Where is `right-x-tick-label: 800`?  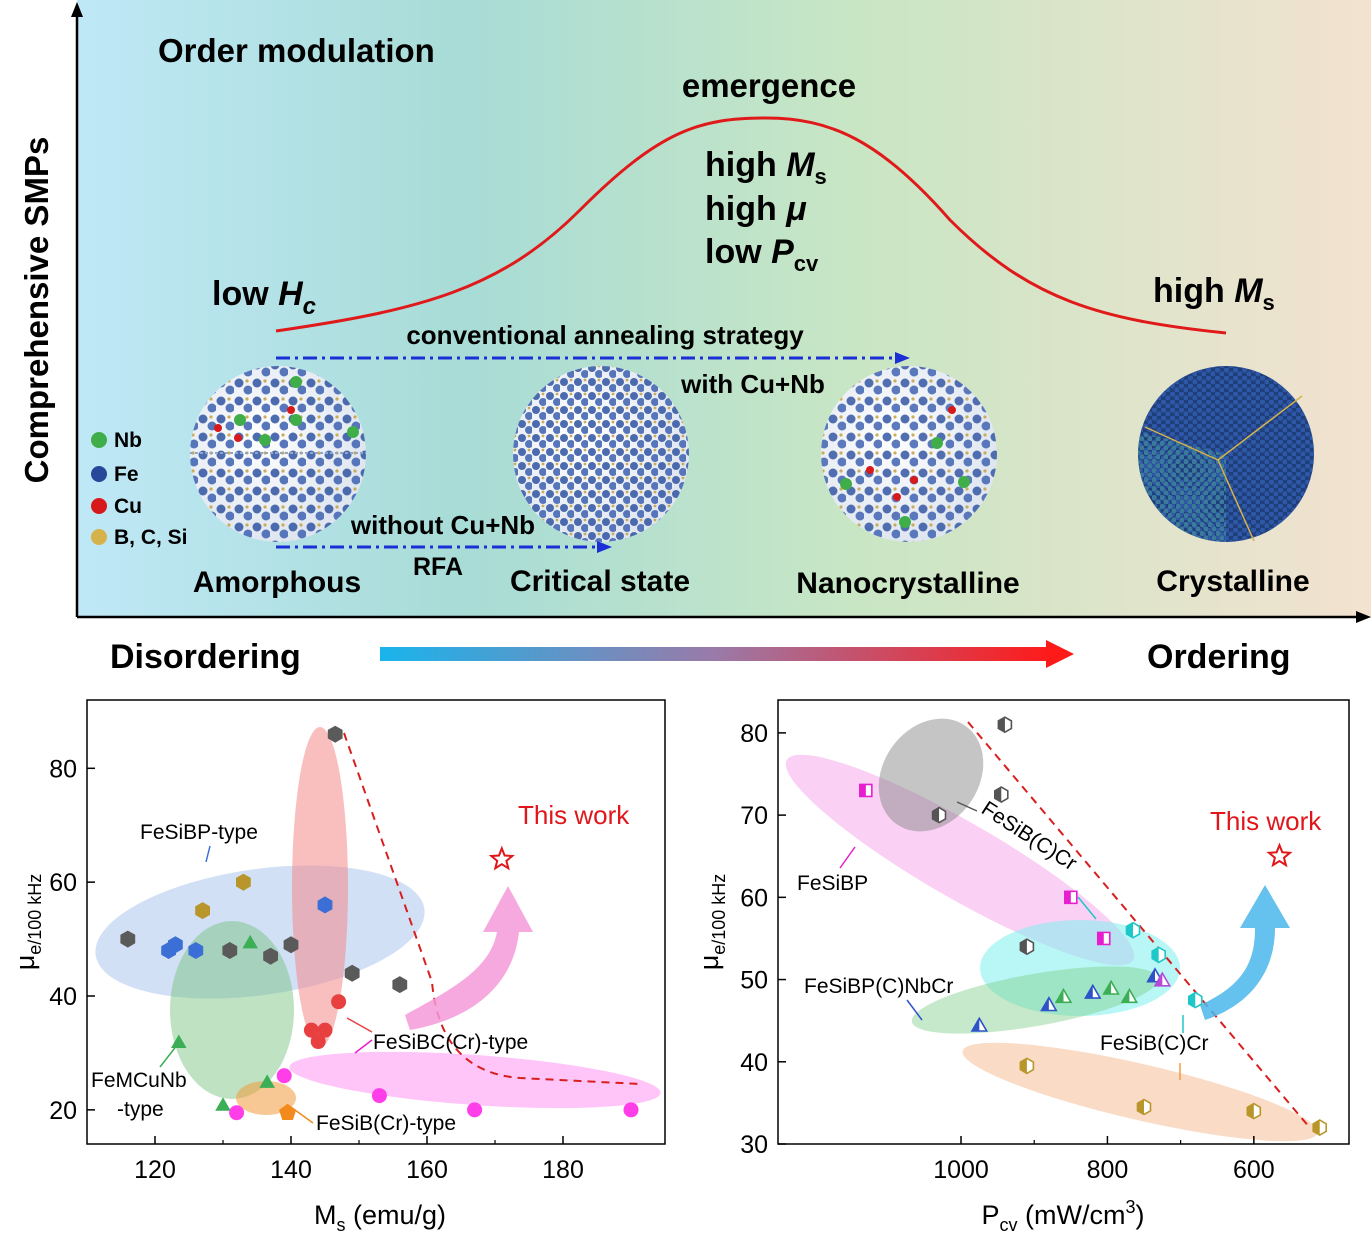
right-x-tick-label: 800 is located at coordinates (1108, 1170).